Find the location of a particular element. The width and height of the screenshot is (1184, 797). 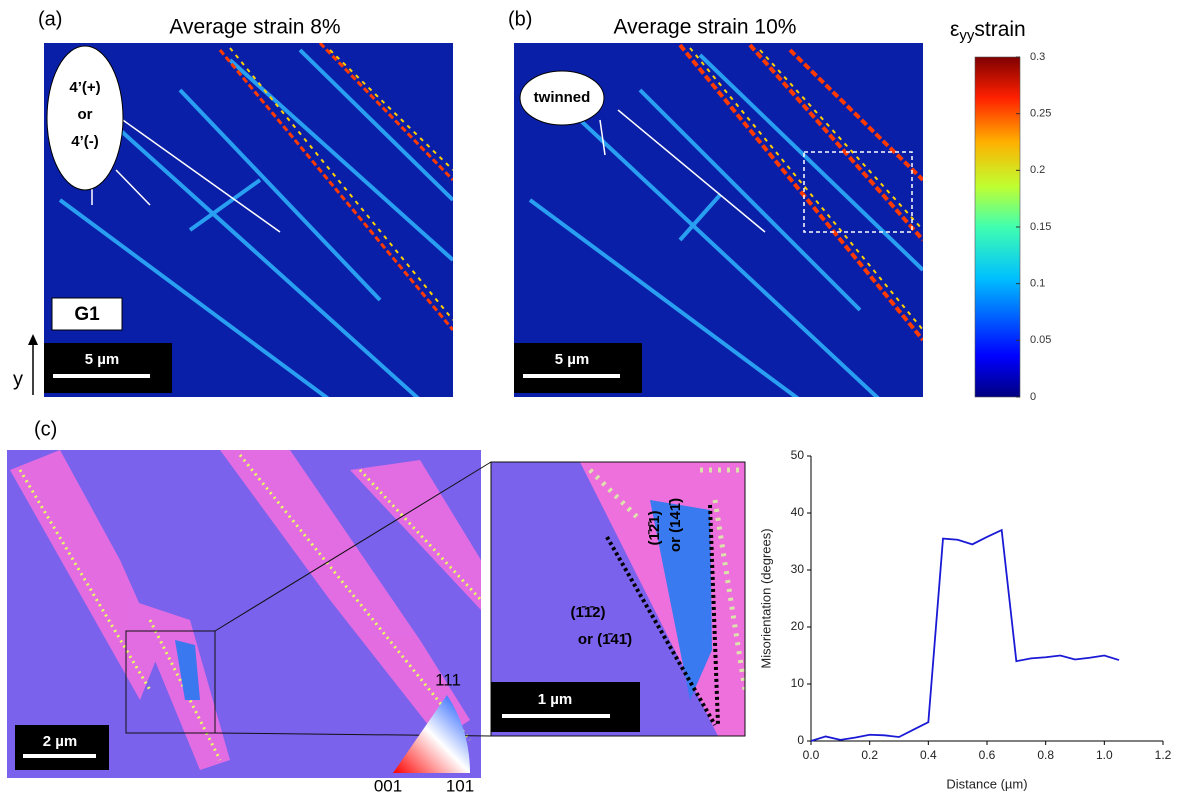

grain-label: G1 is located at coordinates (87, 314).